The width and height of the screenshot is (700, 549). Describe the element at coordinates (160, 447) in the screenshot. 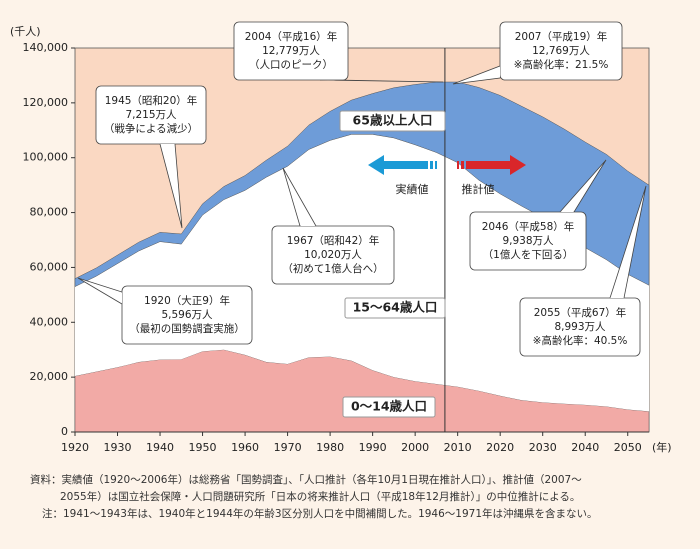

I see `x-tick-label: 1940` at that location.